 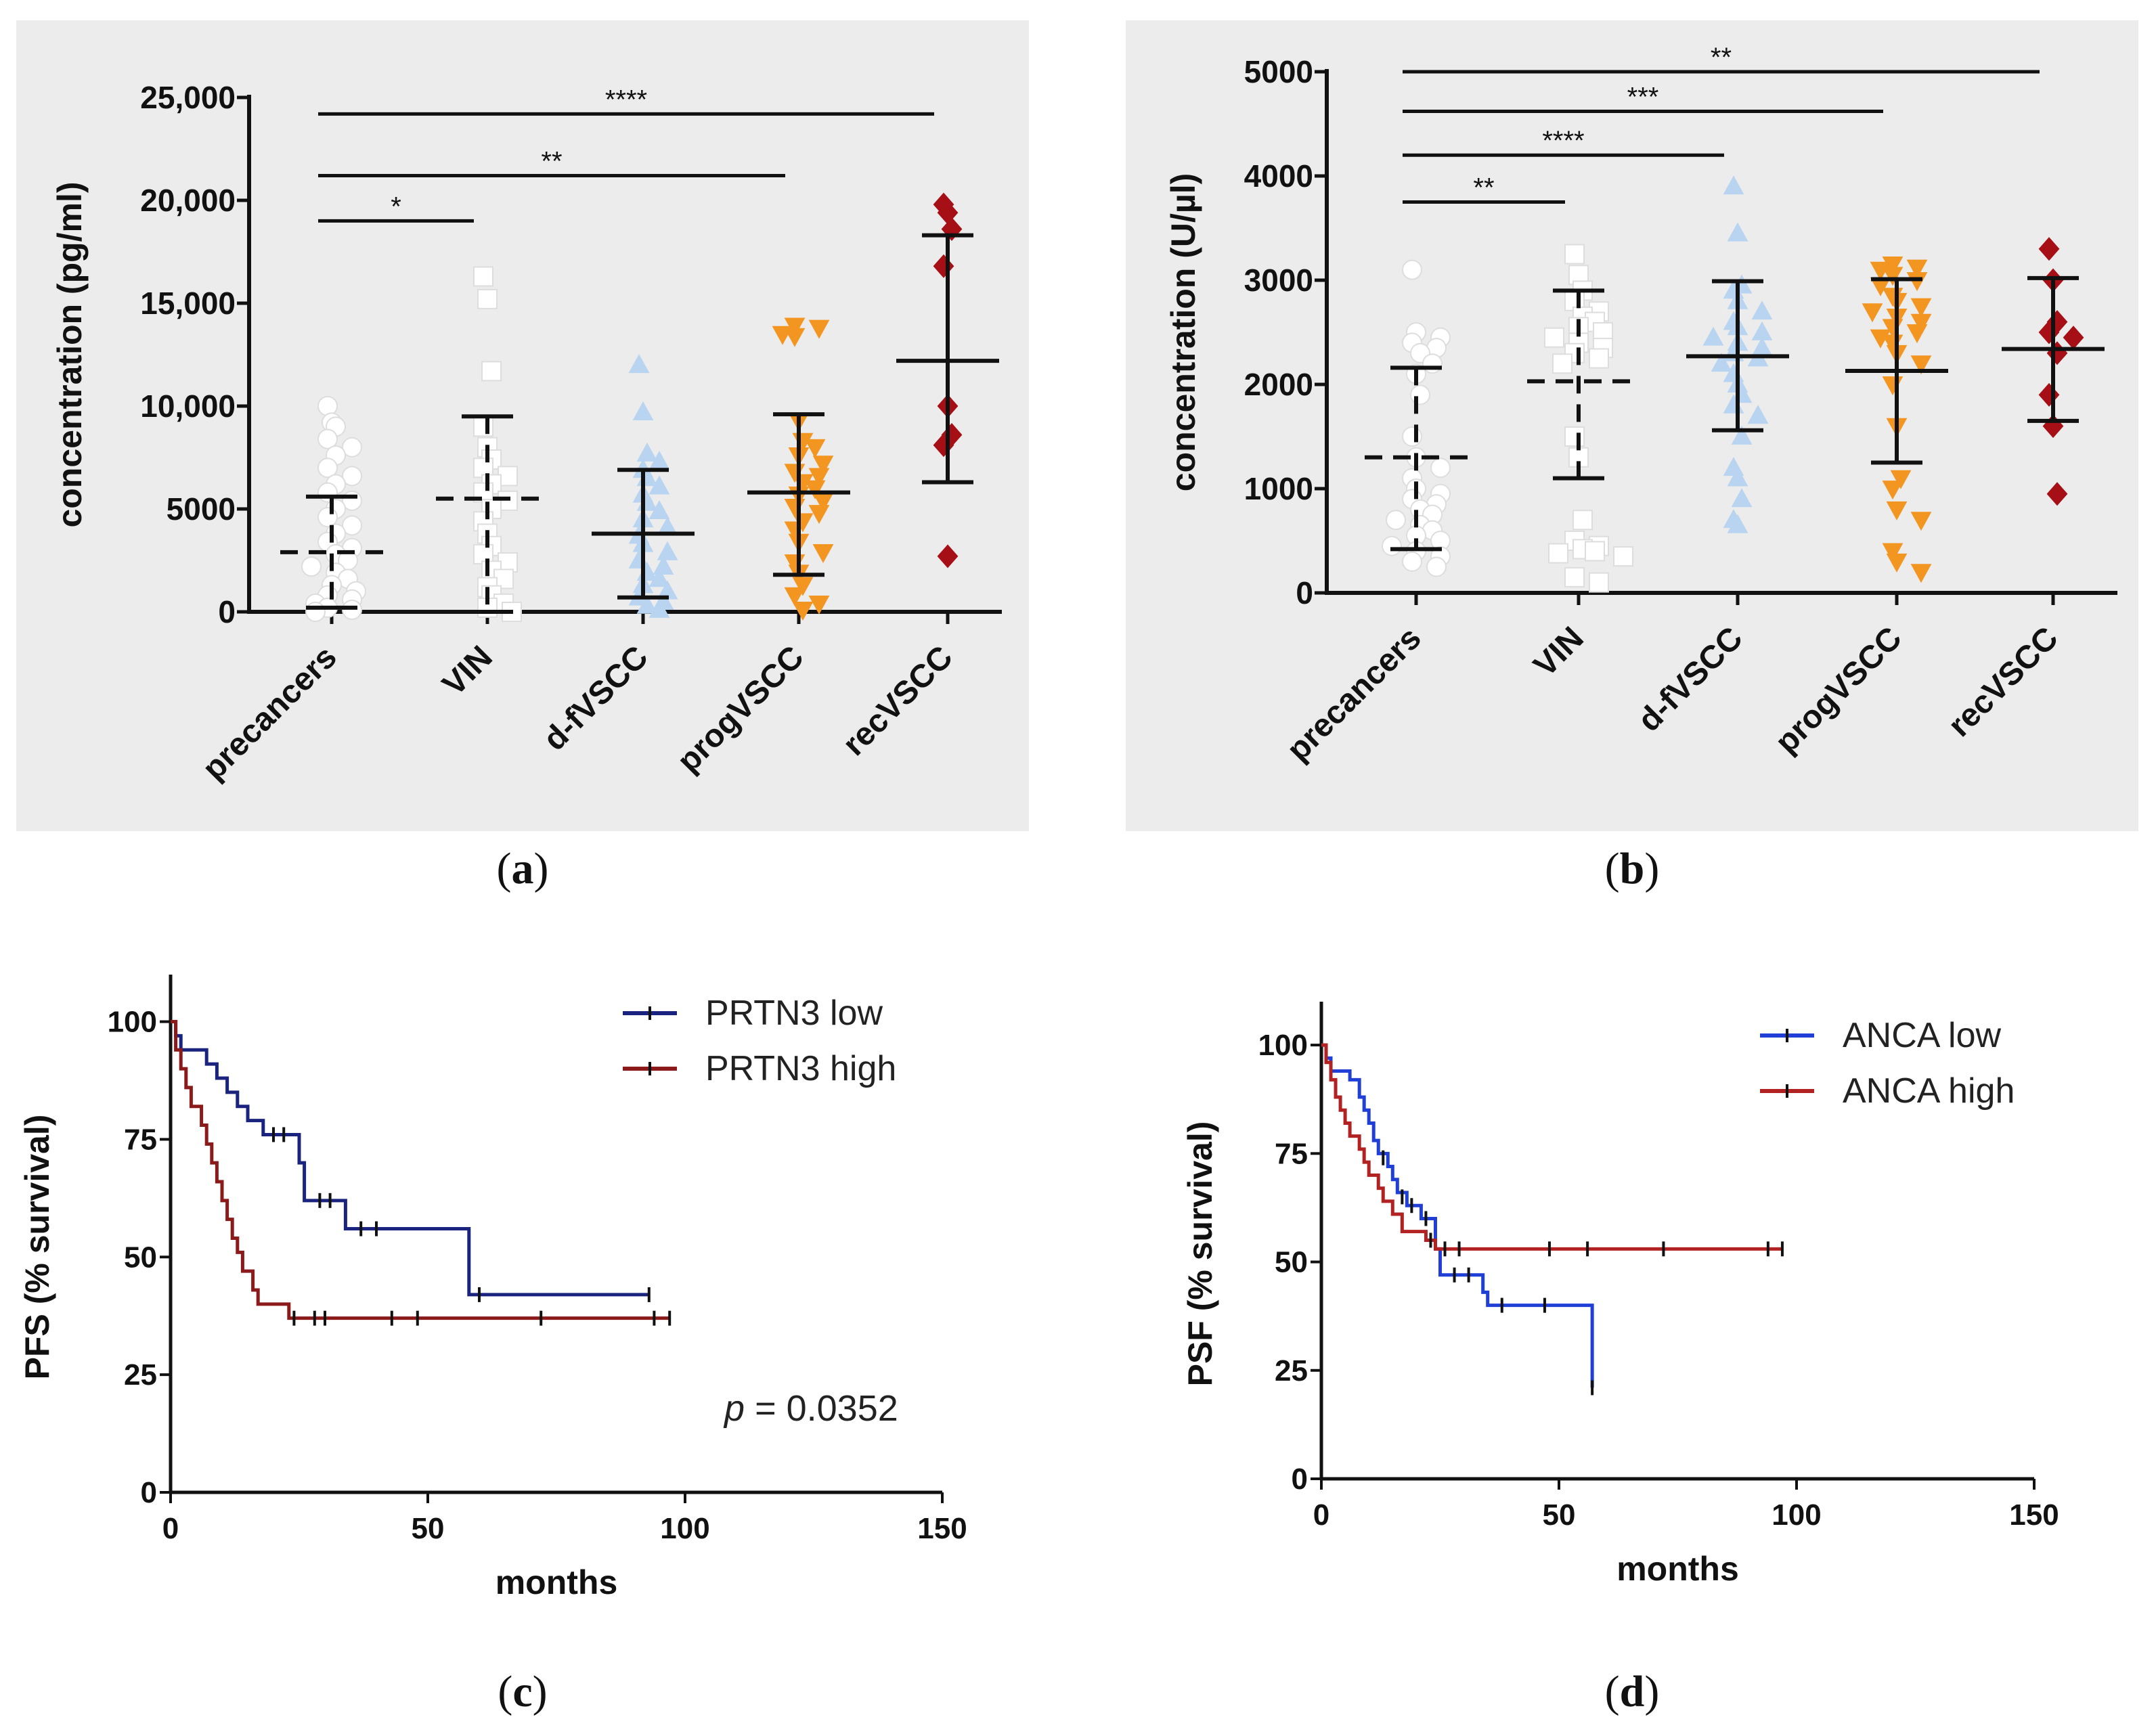 What do you see at coordinates (741, 709) in the screenshot?
I see `category-label-a: progVSCC` at bounding box center [741, 709].